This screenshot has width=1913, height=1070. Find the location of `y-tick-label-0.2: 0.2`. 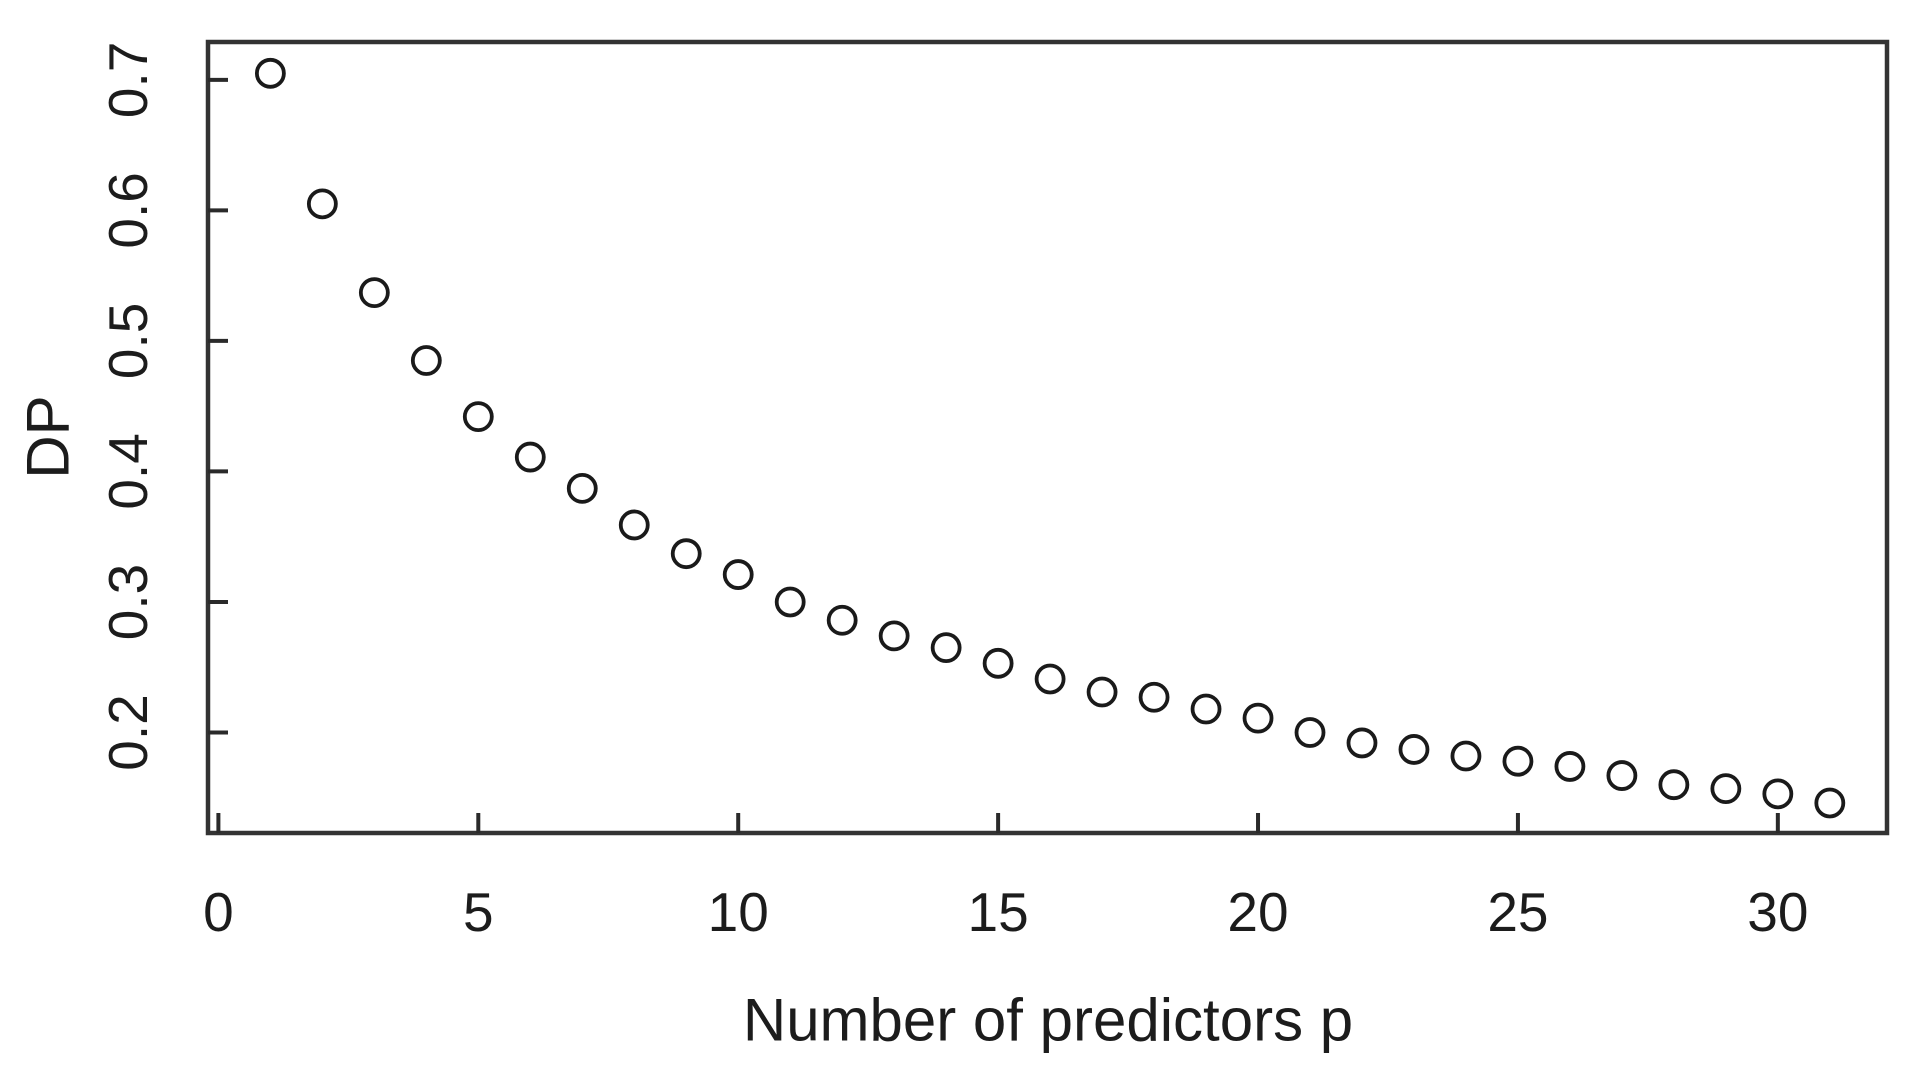

y-tick-label-0.2: 0.2 is located at coordinates (128, 732).